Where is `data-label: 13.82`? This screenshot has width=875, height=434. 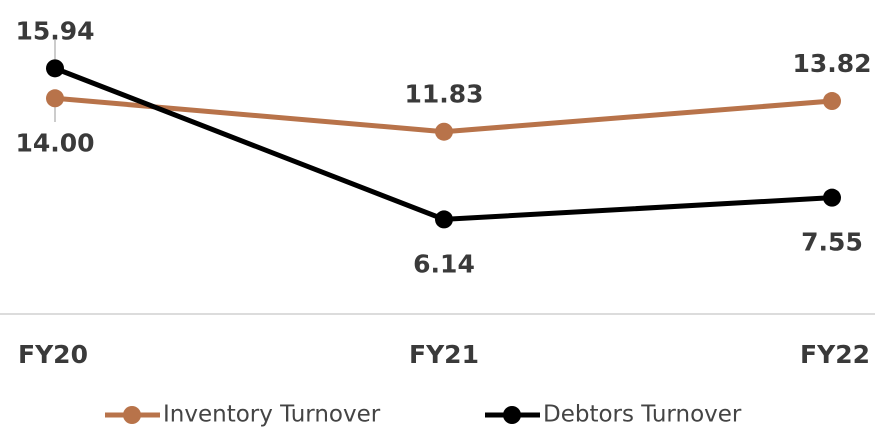
data-label: 13.82 is located at coordinates (831, 63).